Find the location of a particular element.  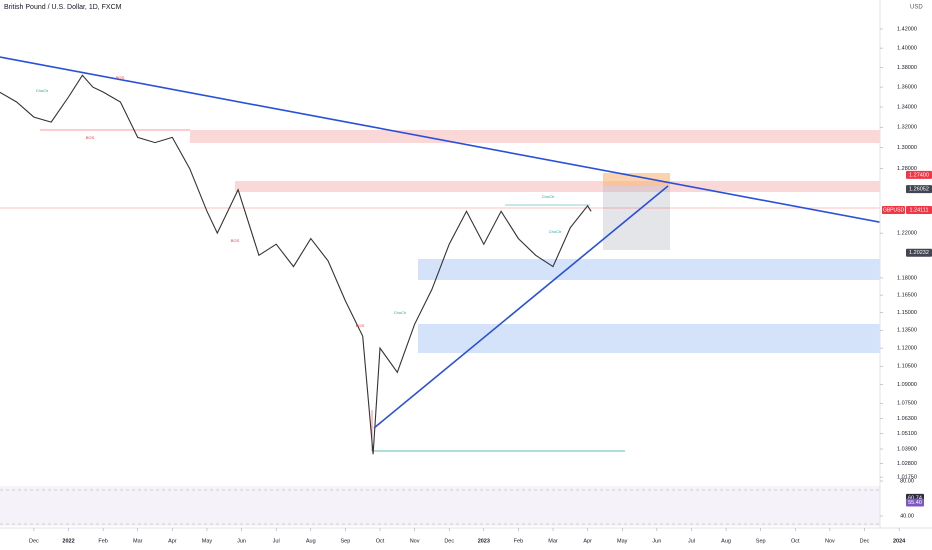

y-tick-label: 1.10500 is located at coordinates (907, 367).